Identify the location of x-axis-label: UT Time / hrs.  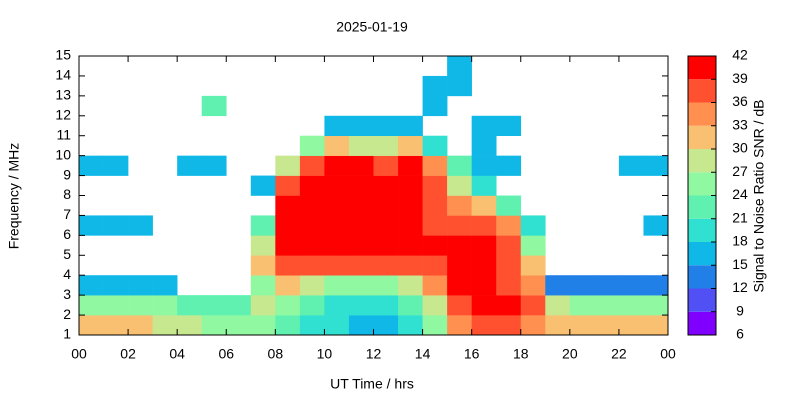
(372, 384).